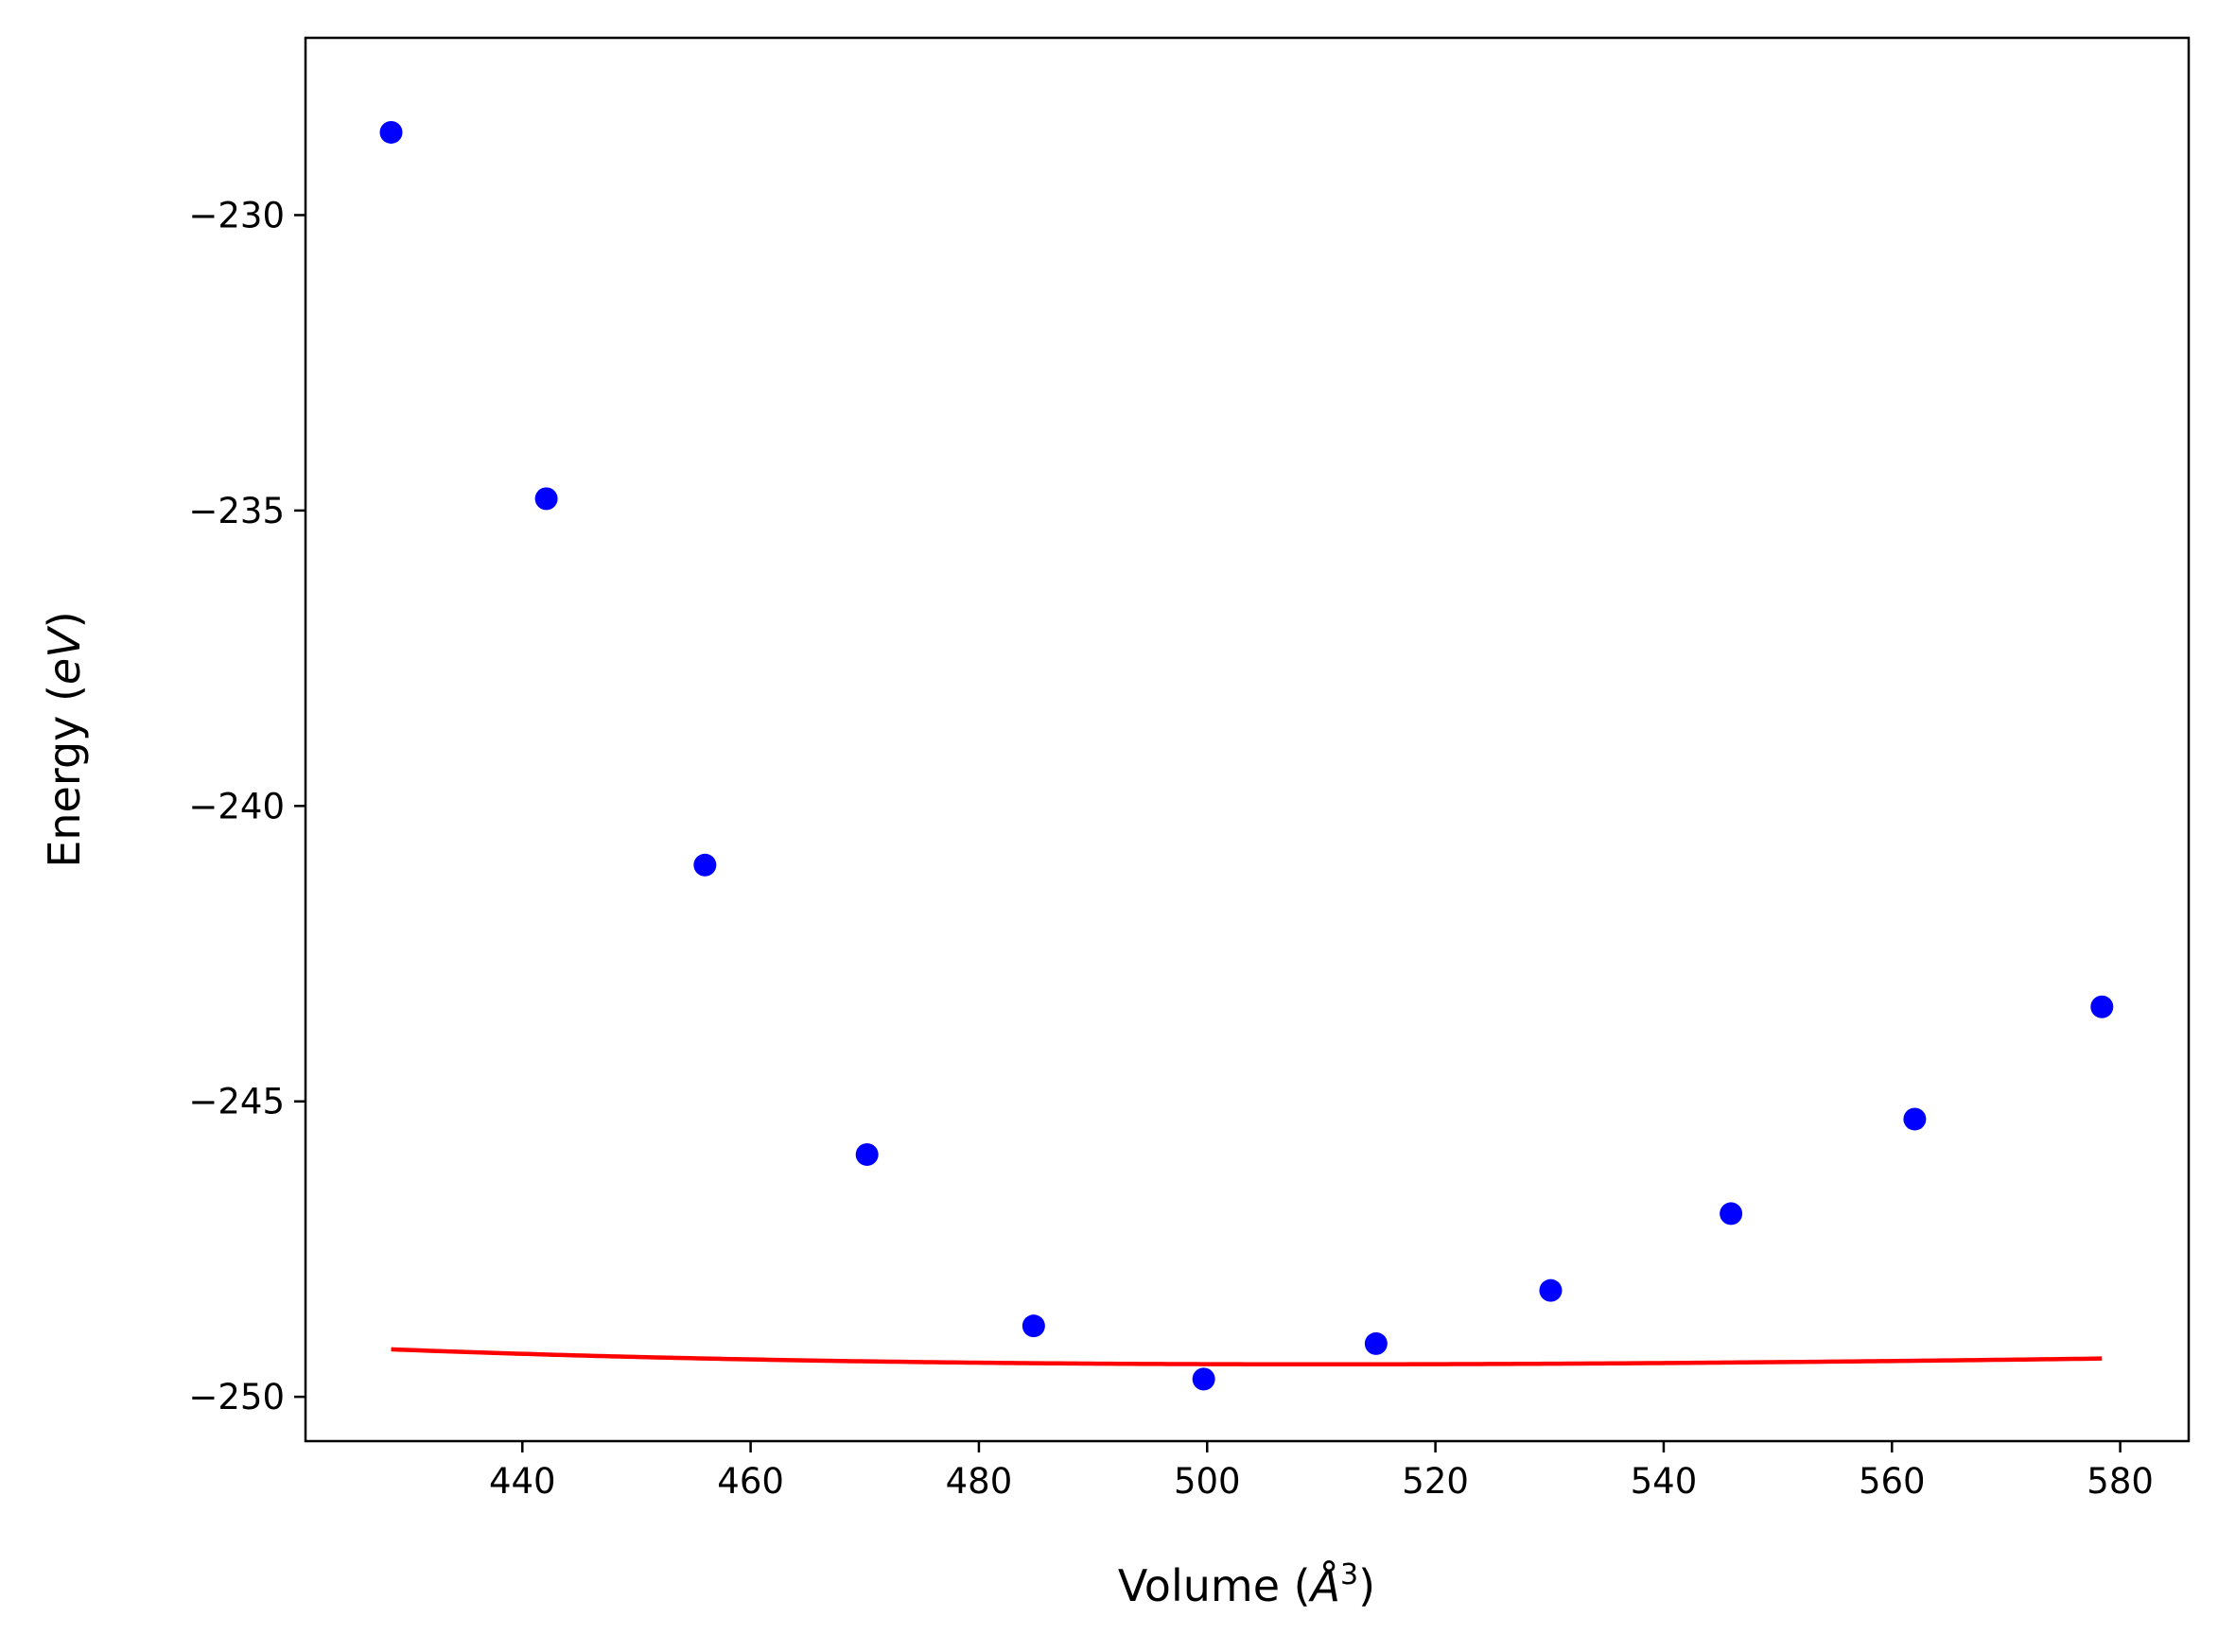  Describe the element at coordinates (1246, 1585) in the screenshot. I see `x-axis-label: Volume (Å3)` at that location.